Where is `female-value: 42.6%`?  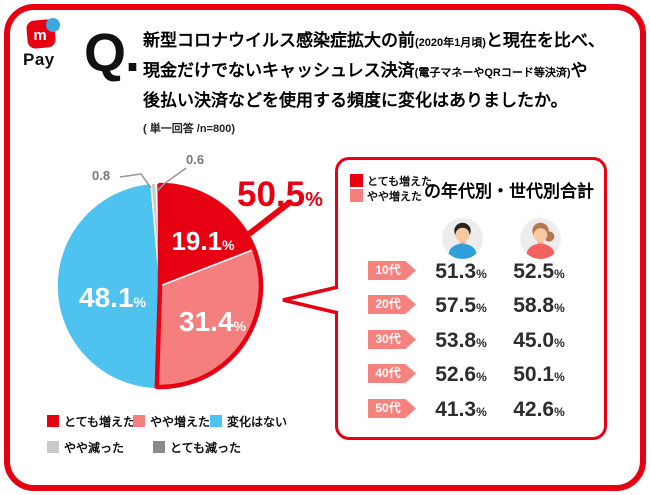
female-value: 42.6% is located at coordinates (539, 410).